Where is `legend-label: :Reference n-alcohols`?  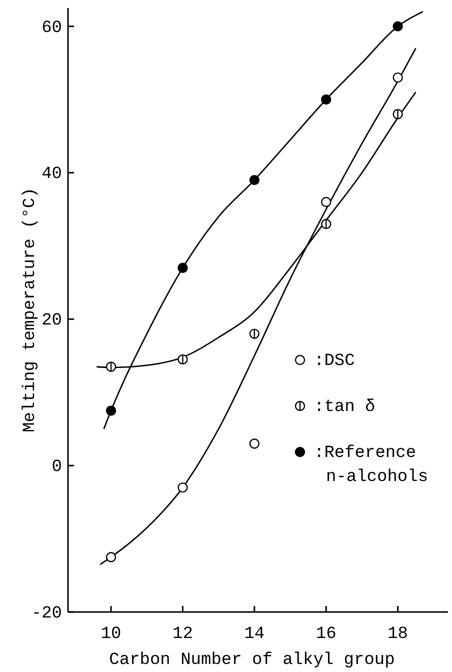 legend-label: :Reference n-alcohols is located at coordinates (371, 465).